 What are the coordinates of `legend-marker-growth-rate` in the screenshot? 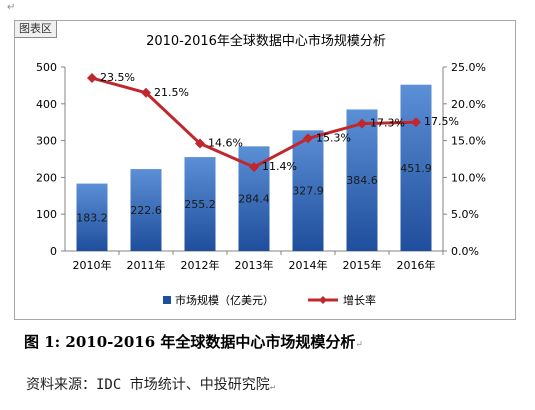 It's located at (323, 300).